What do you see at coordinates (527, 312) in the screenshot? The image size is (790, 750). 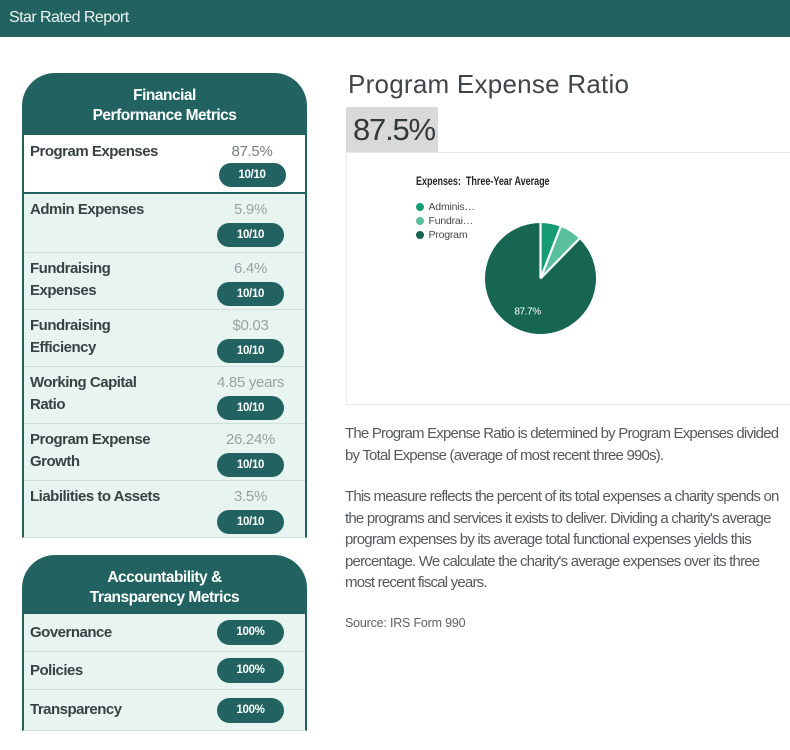 I see `svg-text: 87.7%` at bounding box center [527, 312].